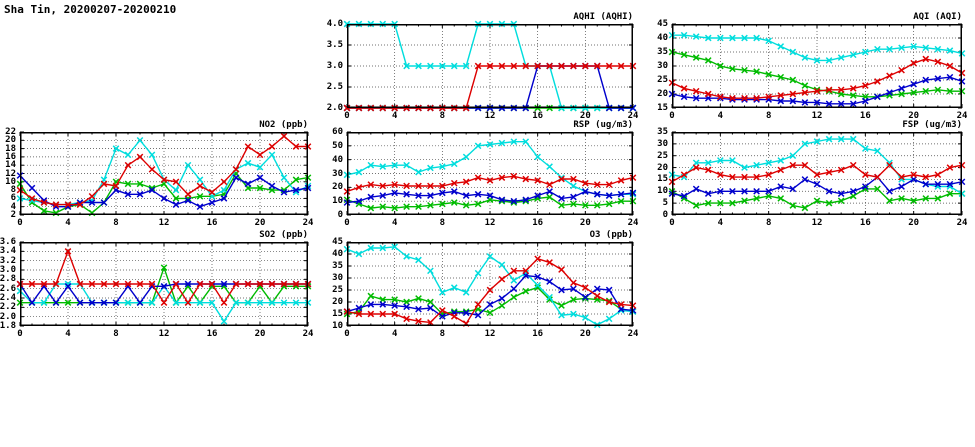 This screenshot has width=975, height=447. What do you see at coordinates (8, 260) in the screenshot?
I see `y-tick-label: 3.2` at bounding box center [8, 260].